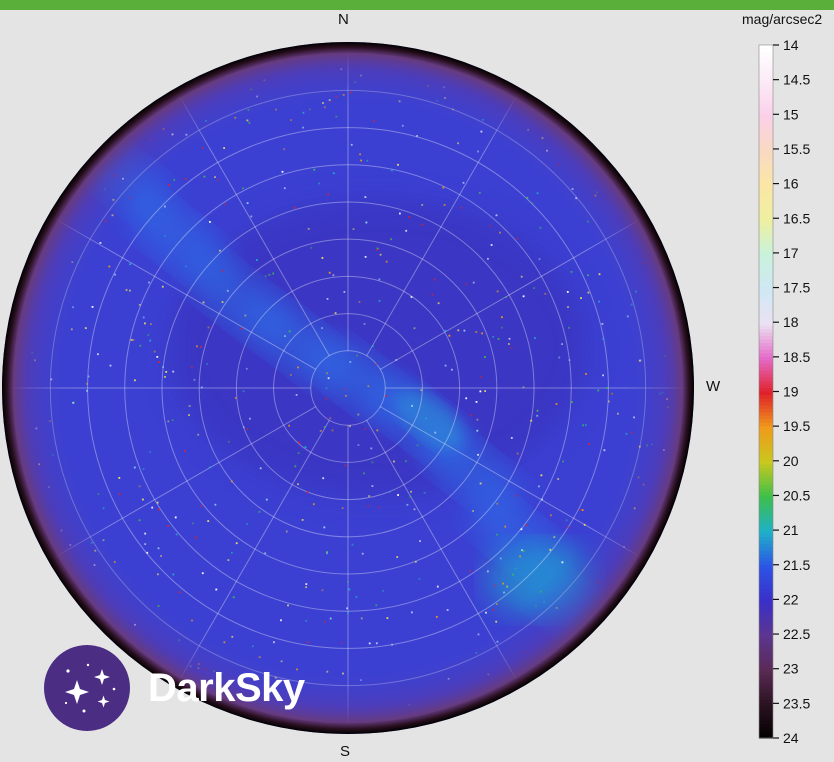 Image resolution: width=834 pixels, height=762 pixels. Describe the element at coordinates (713, 386) in the screenshot. I see `compass-west: W` at that location.